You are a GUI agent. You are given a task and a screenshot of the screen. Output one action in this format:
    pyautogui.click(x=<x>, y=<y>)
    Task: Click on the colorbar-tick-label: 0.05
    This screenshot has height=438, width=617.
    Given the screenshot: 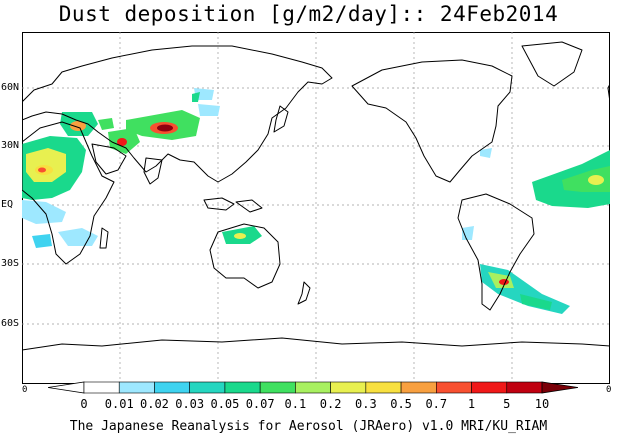 What is the action you would take?
    pyautogui.click(x=225, y=404)
    